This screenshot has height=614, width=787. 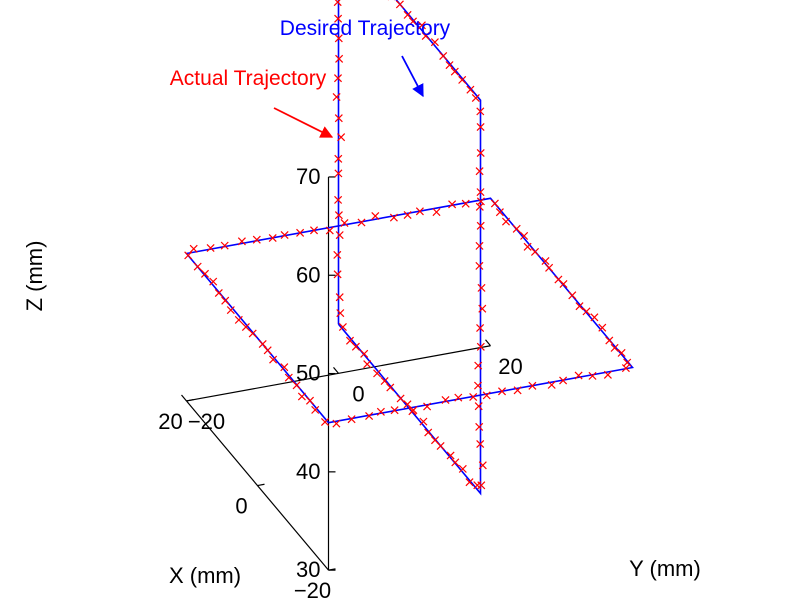 What do you see at coordinates (365, 28) in the screenshot?
I see `desired-trajectory-annotation: Desired Trajectory` at bounding box center [365, 28].